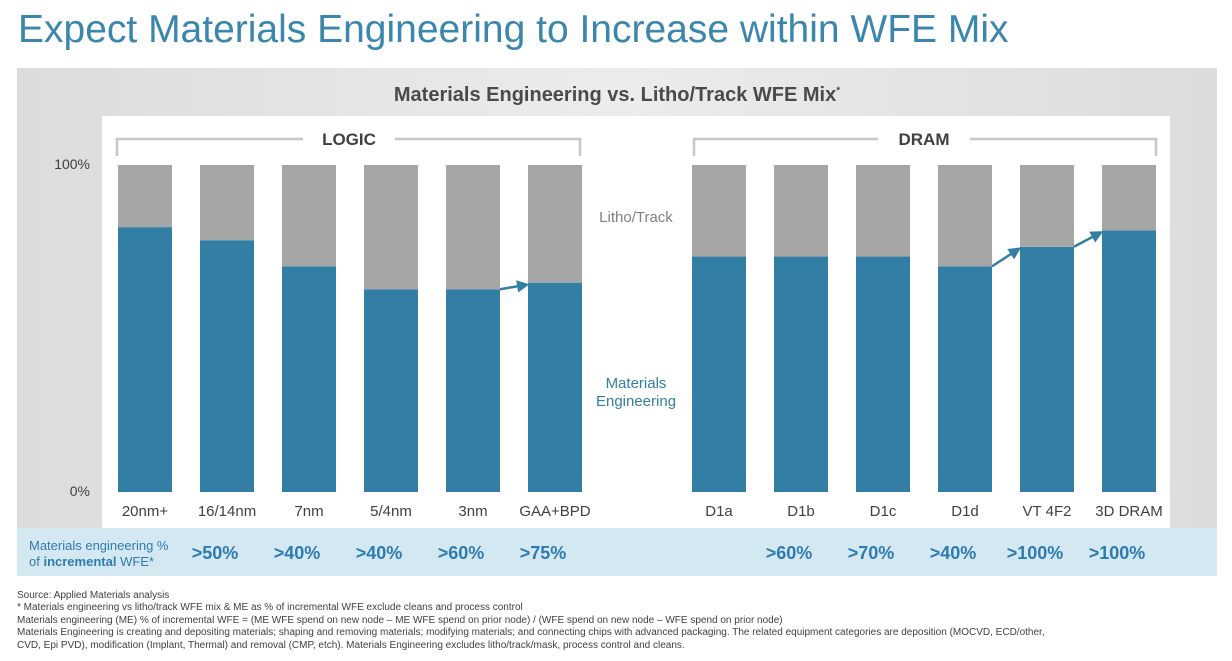  Describe the element at coordinates (554, 511) in the screenshot. I see `x-tick-label: GAA+BPD` at that location.